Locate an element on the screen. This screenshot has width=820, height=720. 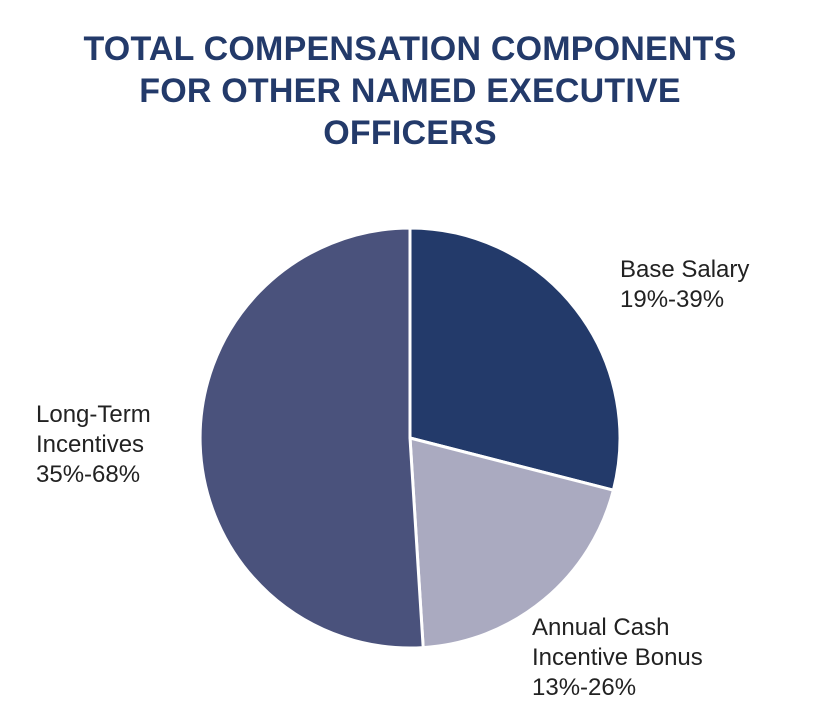
slice-label-base-salary-range: 19%-39% is located at coordinates (672, 299).